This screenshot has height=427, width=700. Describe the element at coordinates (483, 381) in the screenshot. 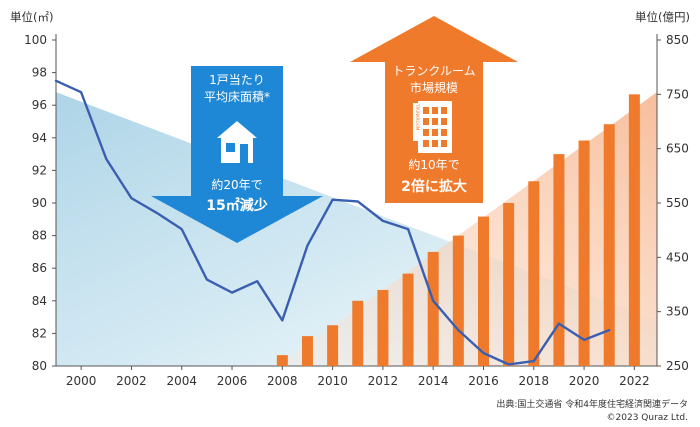

I see `x-tick-label: 2016` at that location.